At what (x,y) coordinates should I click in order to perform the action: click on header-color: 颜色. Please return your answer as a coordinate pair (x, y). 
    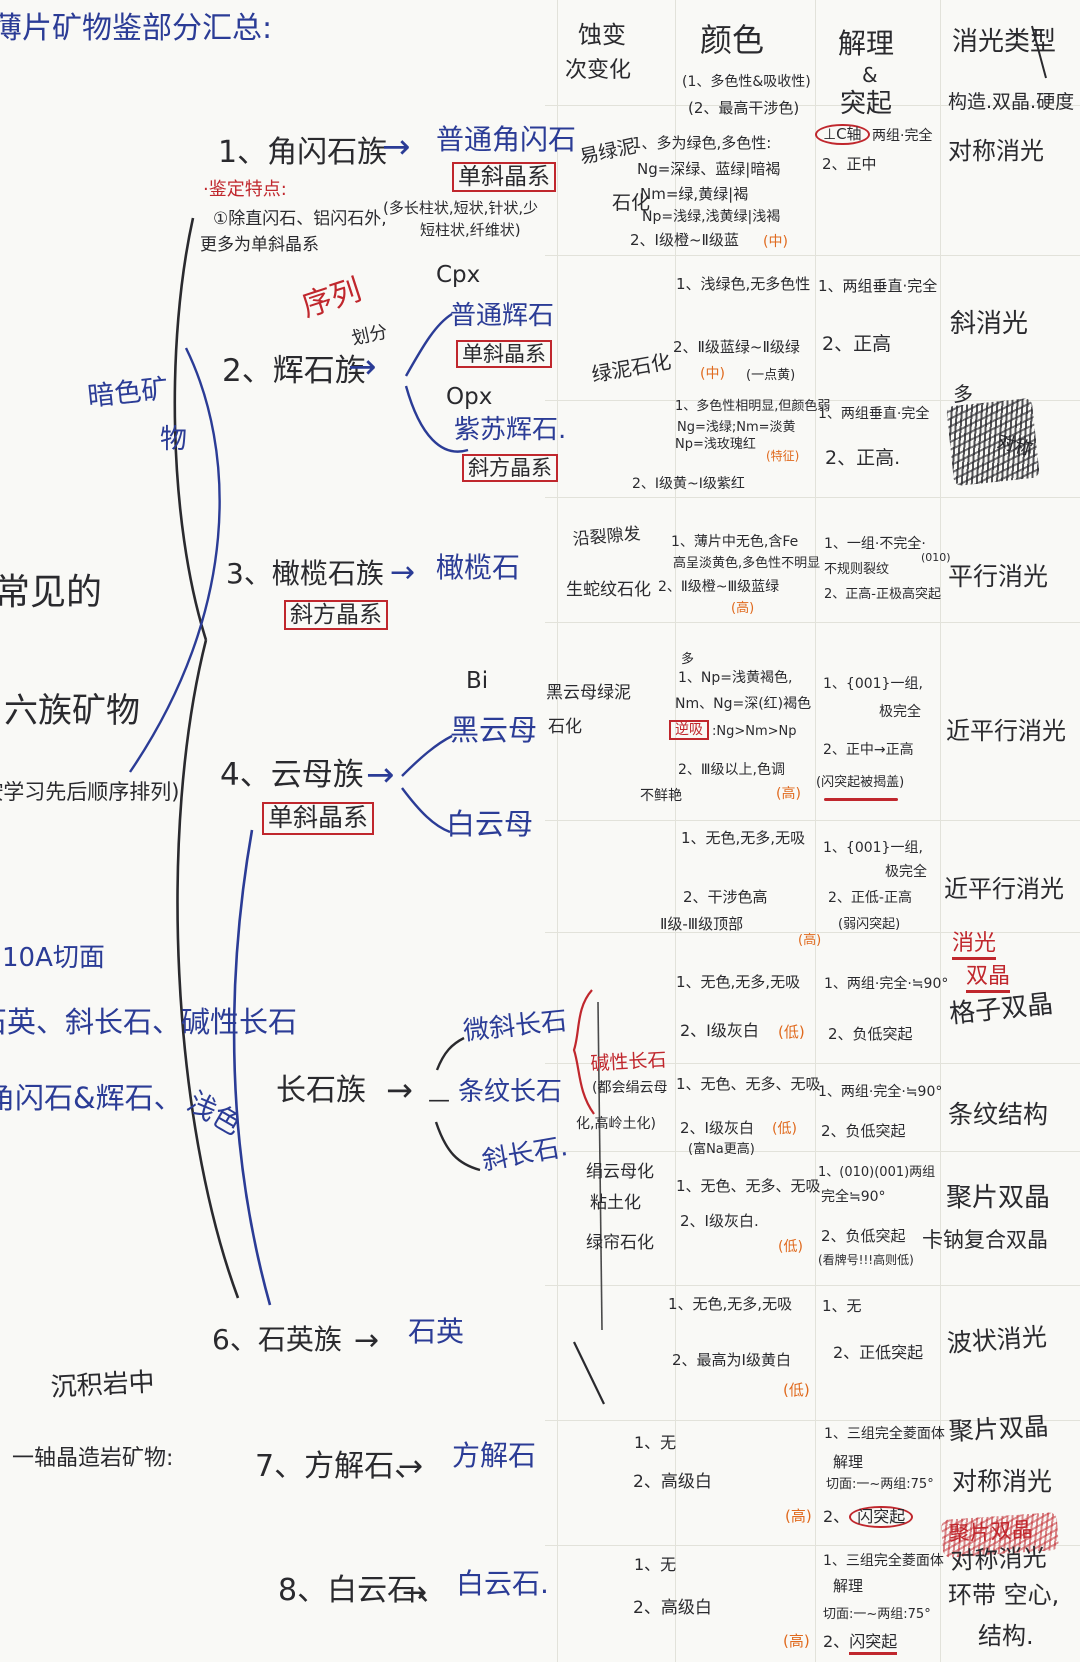
    Looking at the image, I should click on (732, 40).